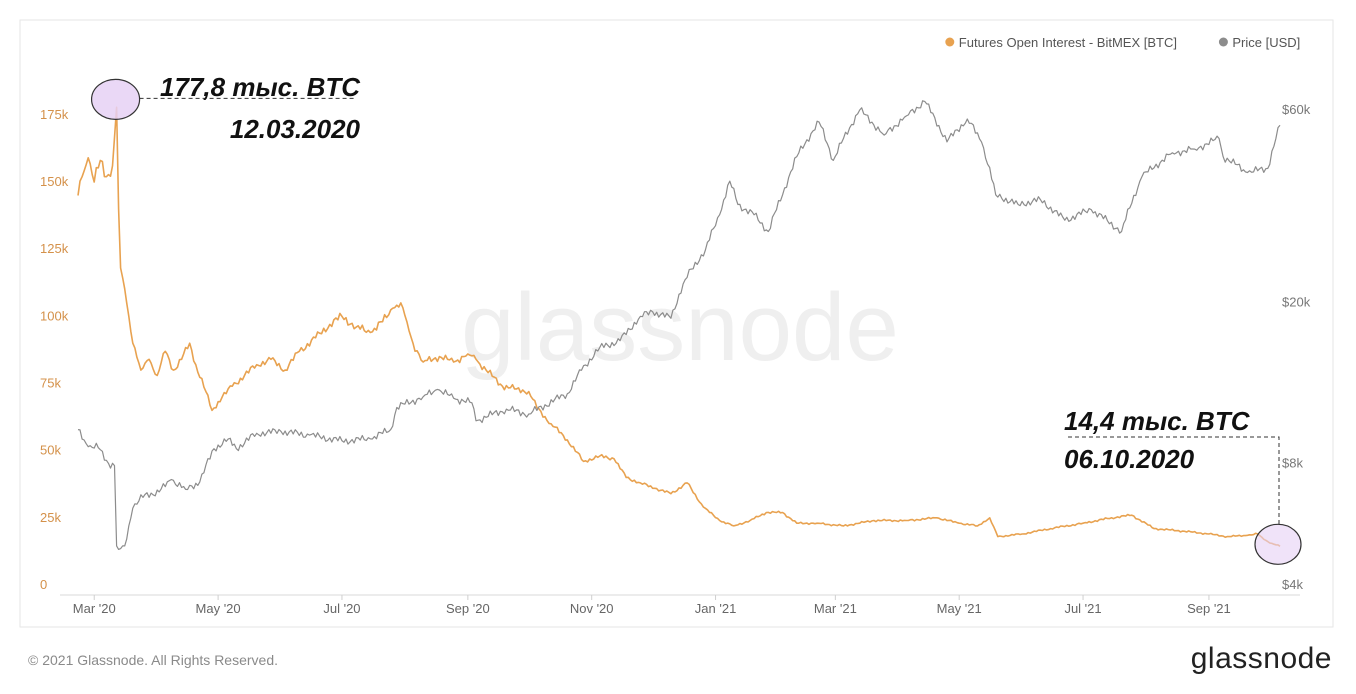 This screenshot has height=694, width=1356. What do you see at coordinates (153, 660) in the screenshot?
I see `footer-copyright: © 2021 Glassnode. All Rights Reserved.` at bounding box center [153, 660].